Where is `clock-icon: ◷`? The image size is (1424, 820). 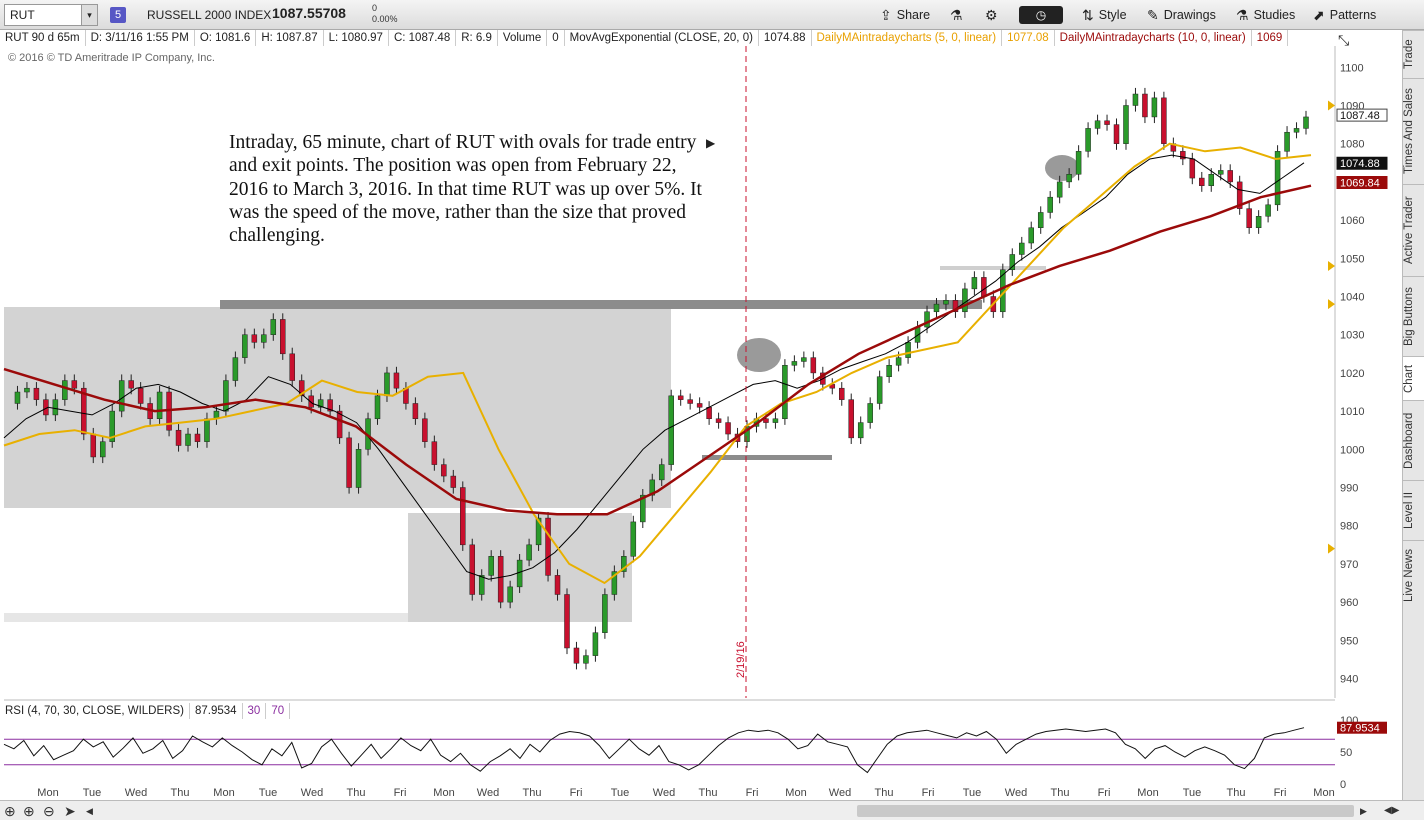 clock-icon: ◷ is located at coordinates (1041, 15).